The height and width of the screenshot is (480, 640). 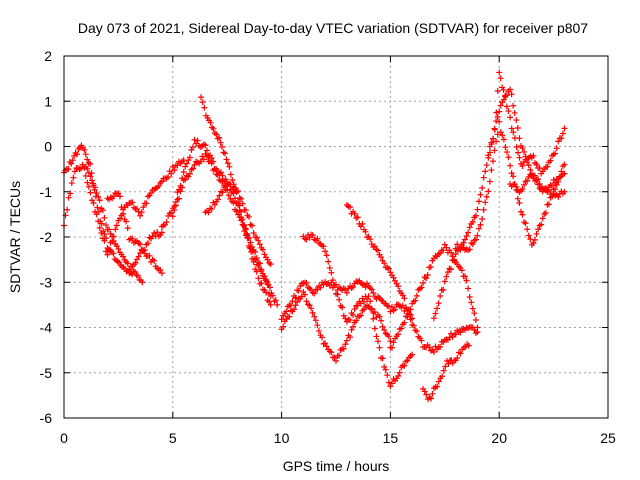 I want to click on x-tick-labels: 0 5 10 15 20 25, so click(x=338, y=438).